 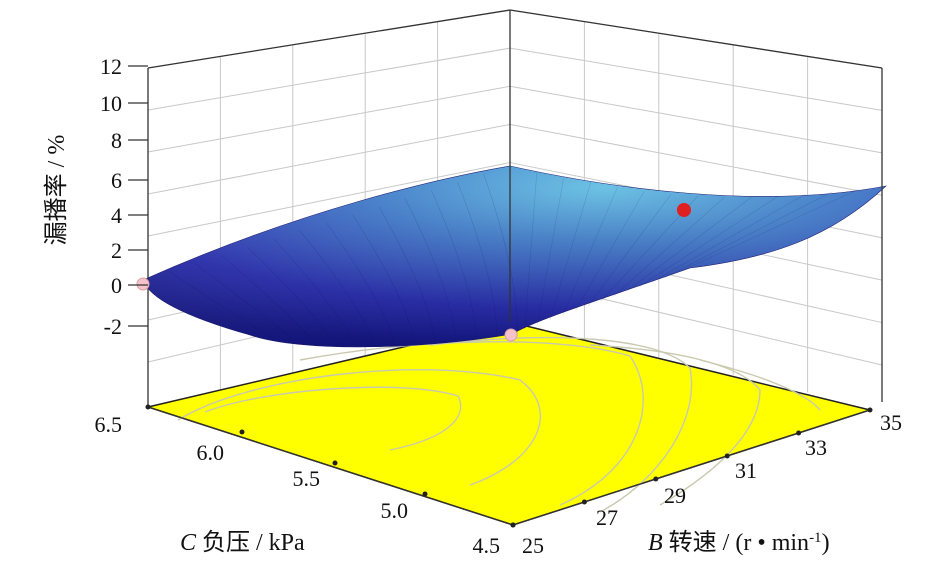 What do you see at coordinates (109, 424) in the screenshot?
I see `c-tick-label: 6.5` at bounding box center [109, 424].